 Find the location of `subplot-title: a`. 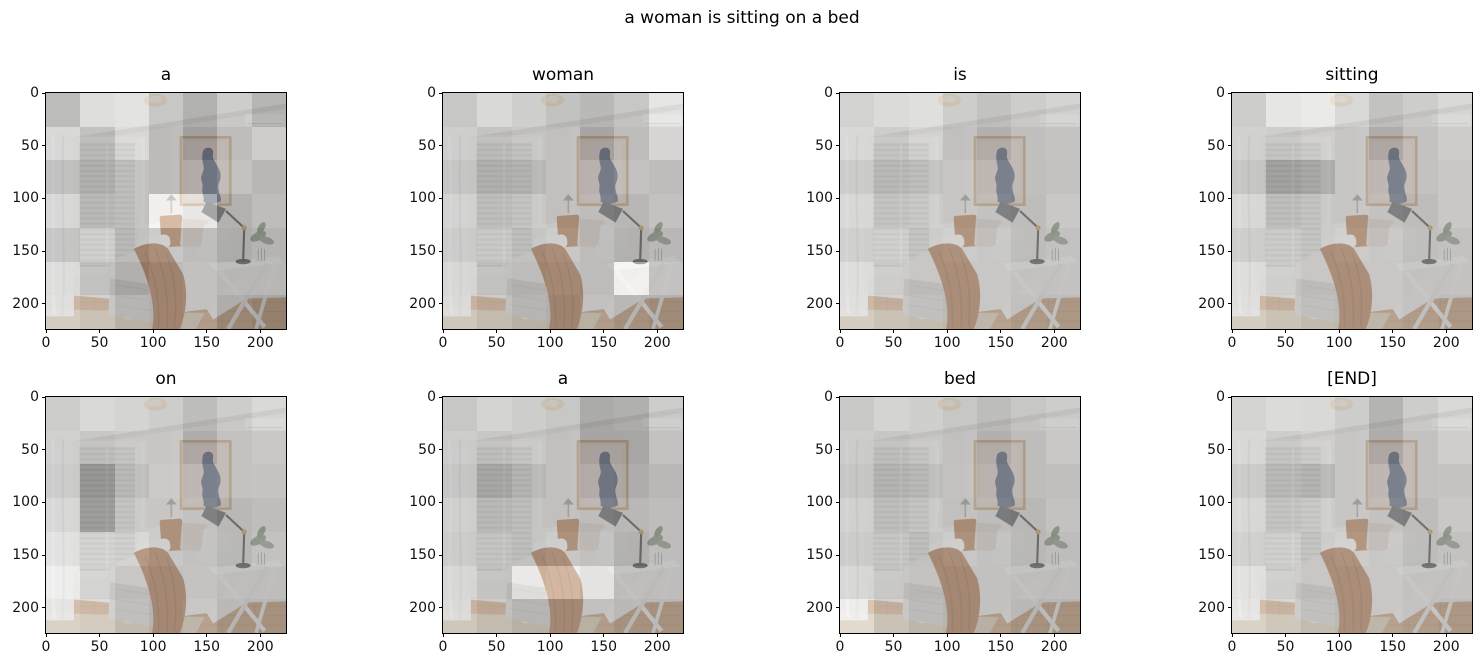

subplot-title: a is located at coordinates (563, 379).